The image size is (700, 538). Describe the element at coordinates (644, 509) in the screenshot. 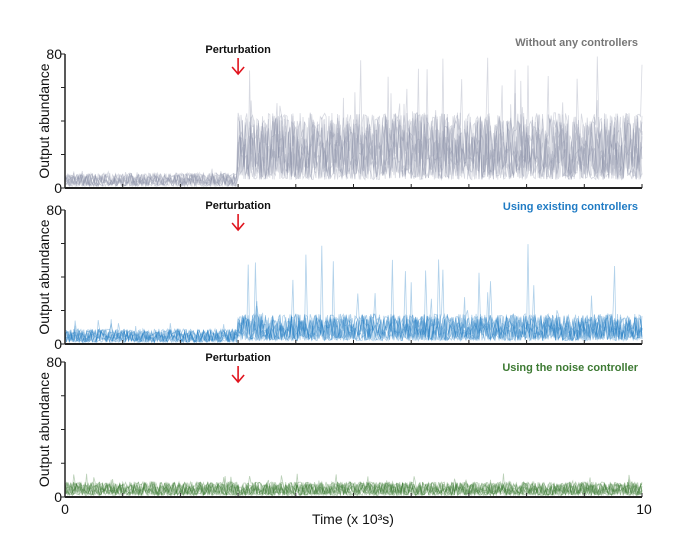

I see `x-tick-label: 10` at that location.